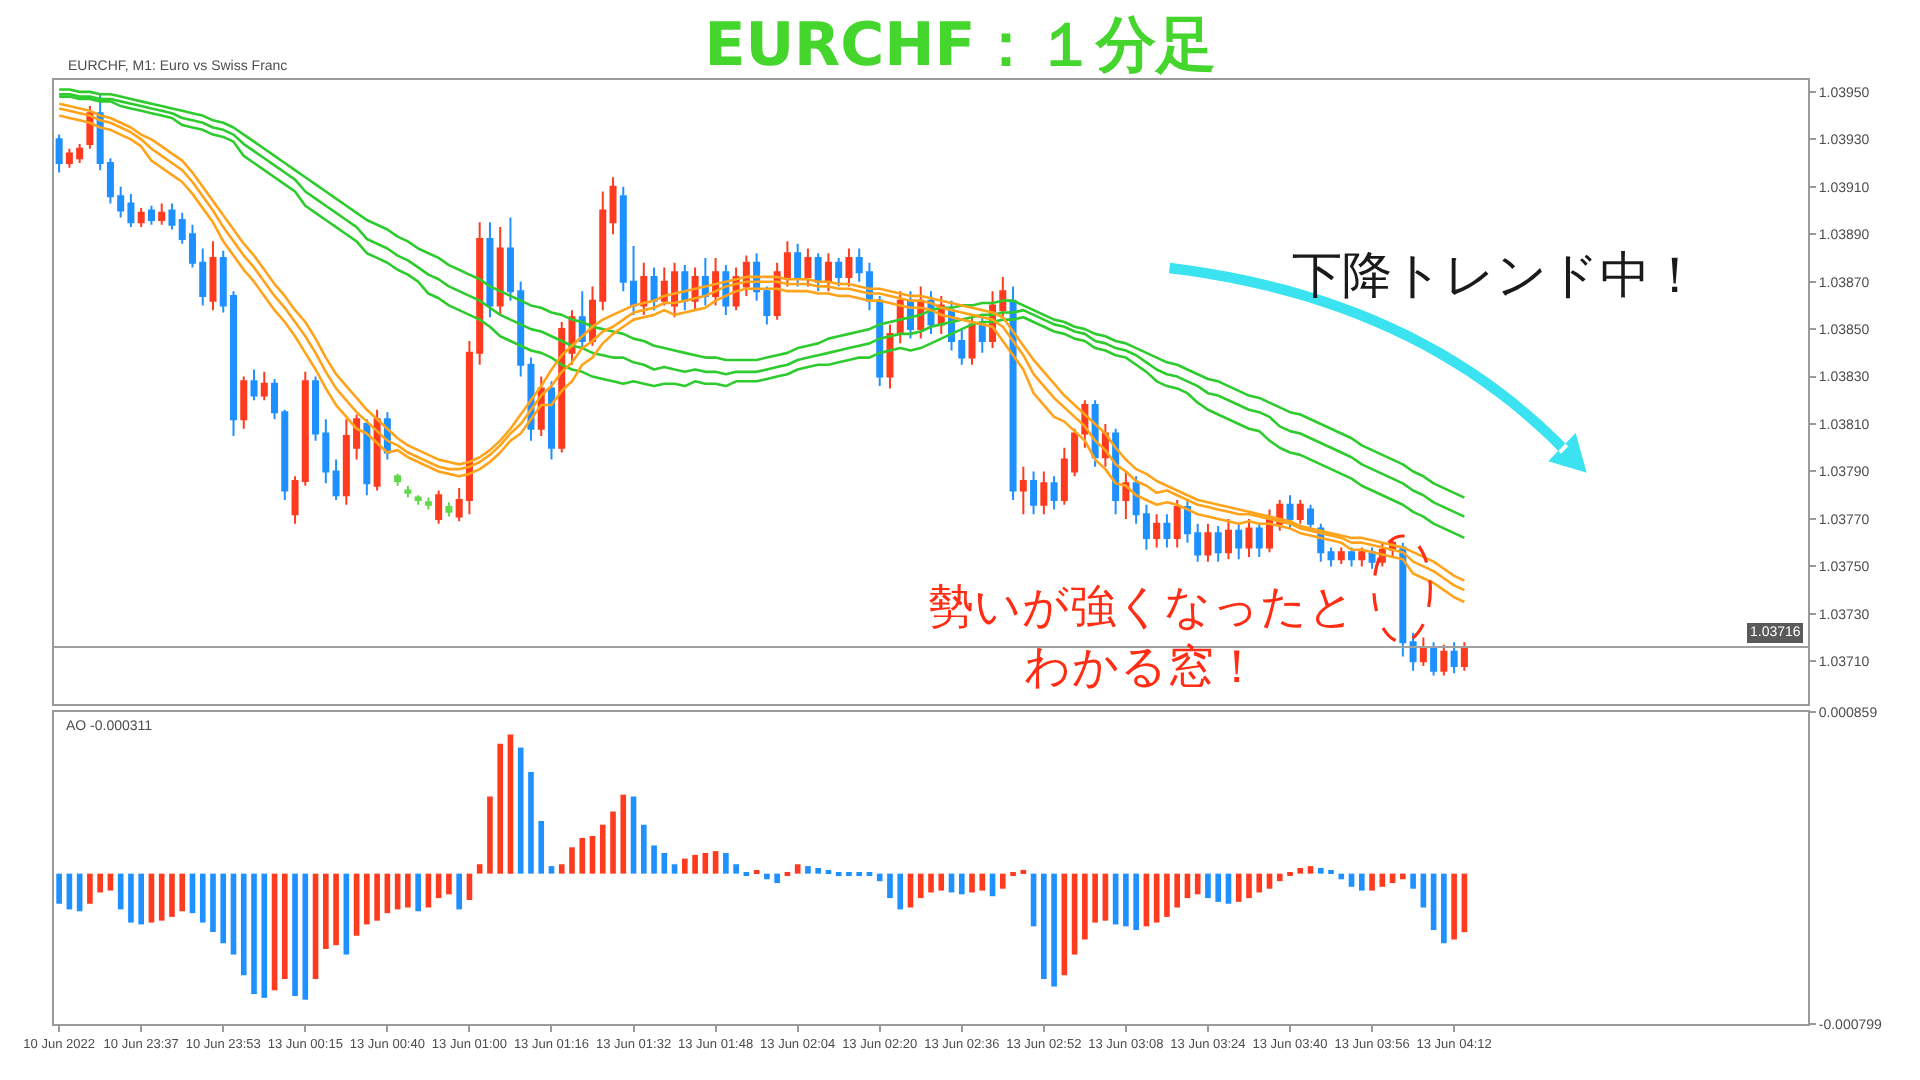  What do you see at coordinates (1142, 638) in the screenshot?
I see `annotation: 勢いが強くなったとわかる窓！` at bounding box center [1142, 638].